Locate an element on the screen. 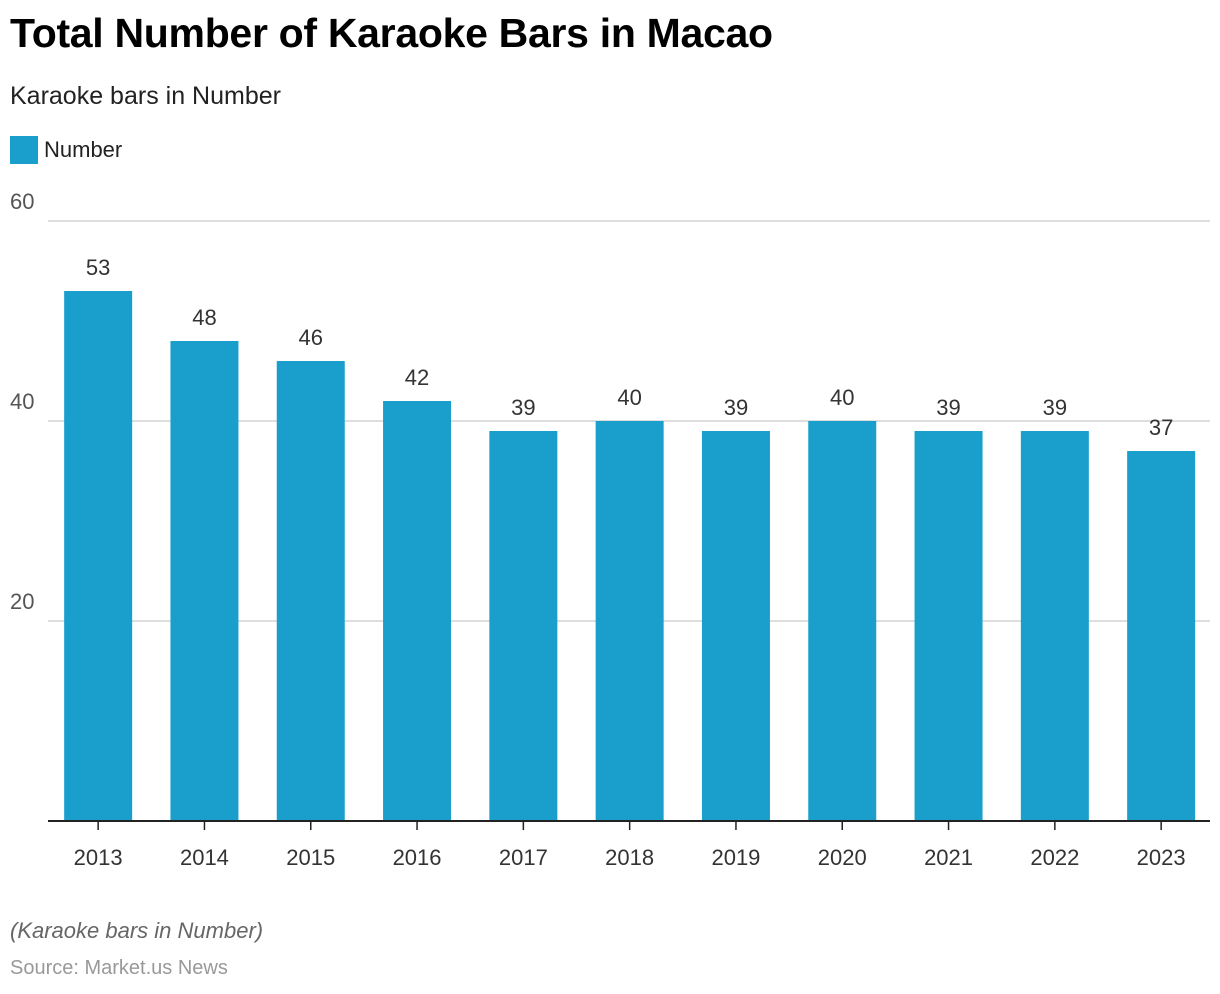 This screenshot has height=994, width=1220. data-label-2020: 40 is located at coordinates (842, 397).